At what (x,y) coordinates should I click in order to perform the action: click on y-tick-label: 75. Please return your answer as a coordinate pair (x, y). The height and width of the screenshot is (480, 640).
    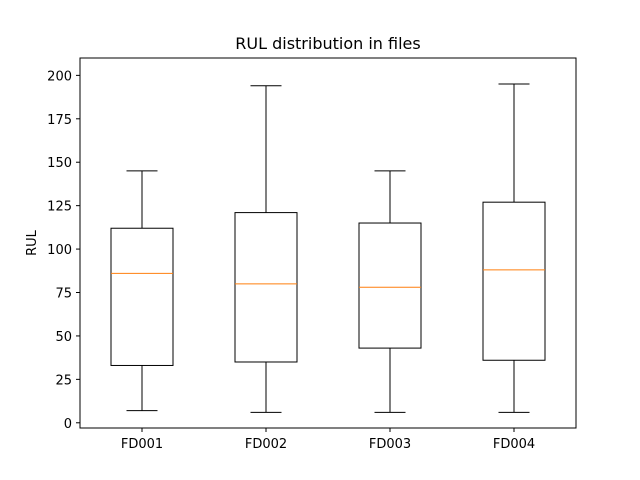
    Looking at the image, I should click on (63, 294).